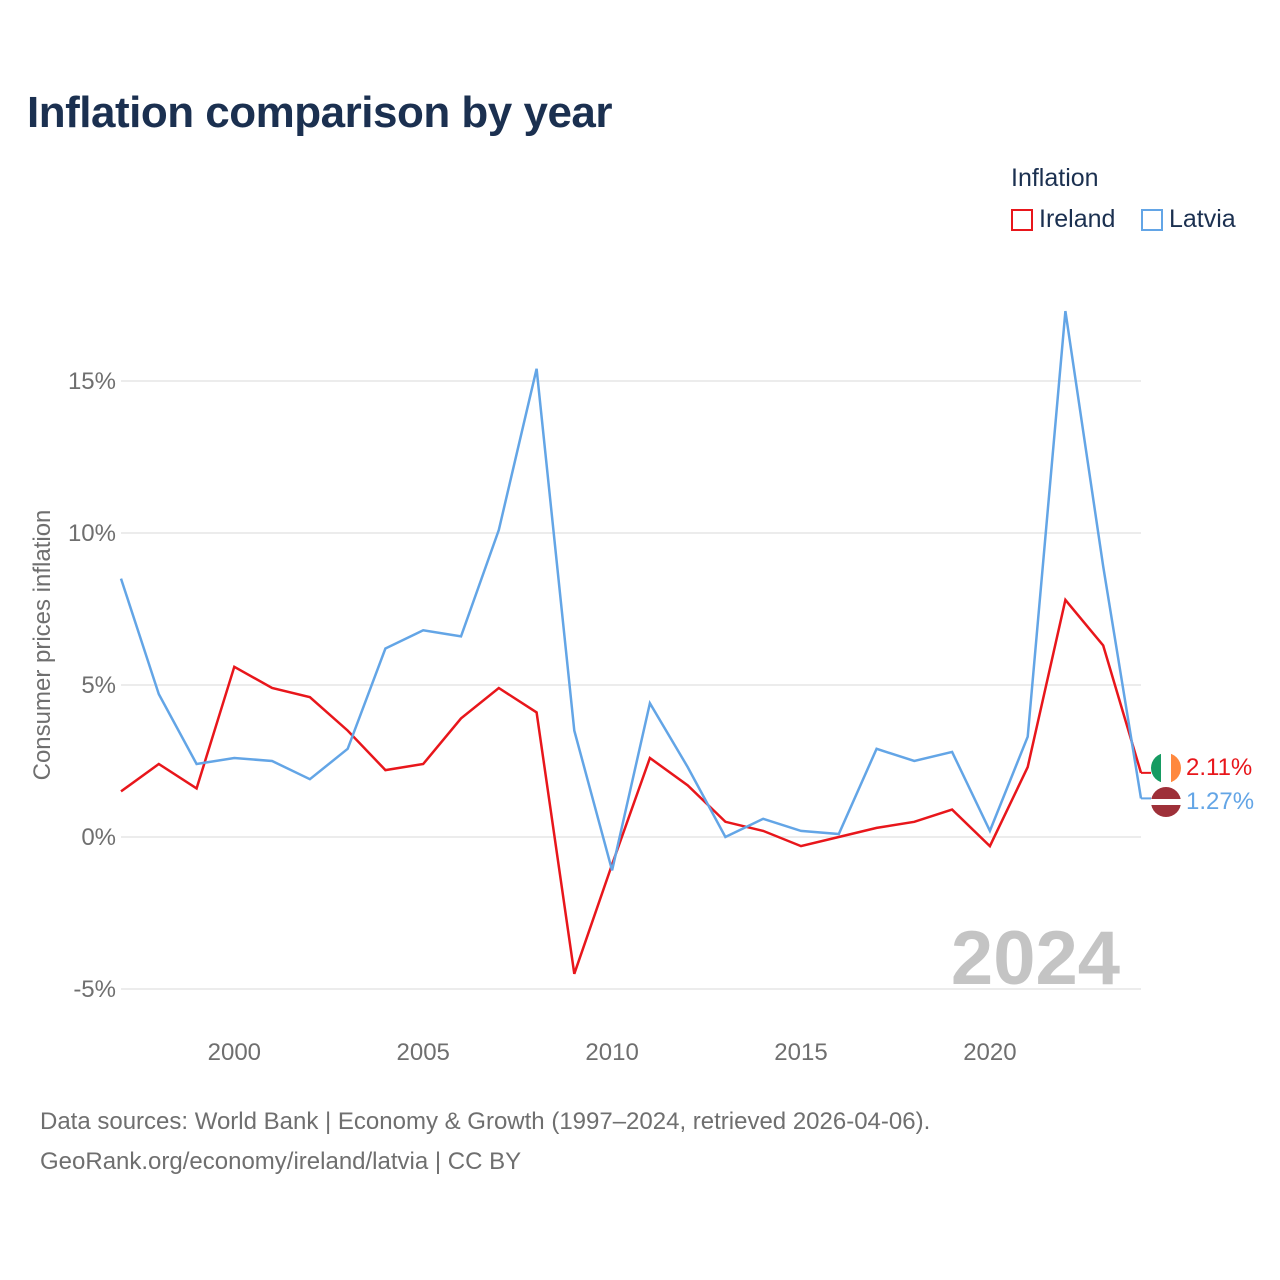 Image resolution: width=1280 pixels, height=1280 pixels. I want to click on x-tick-label: 2000, so click(234, 1052).